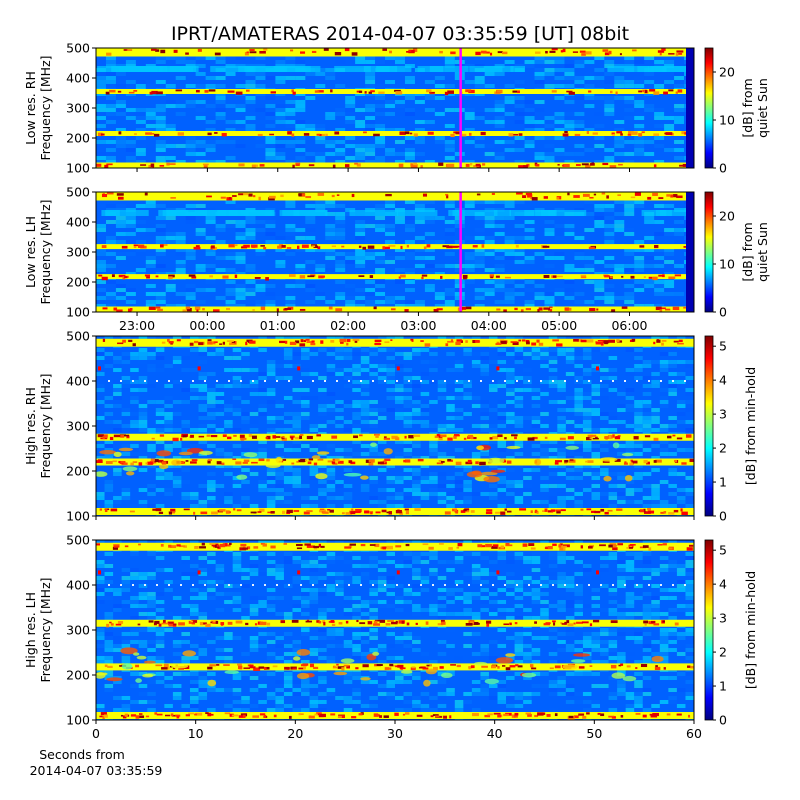  Describe the element at coordinates (690, 252) in the screenshot. I see `data-edge-strip` at that location.